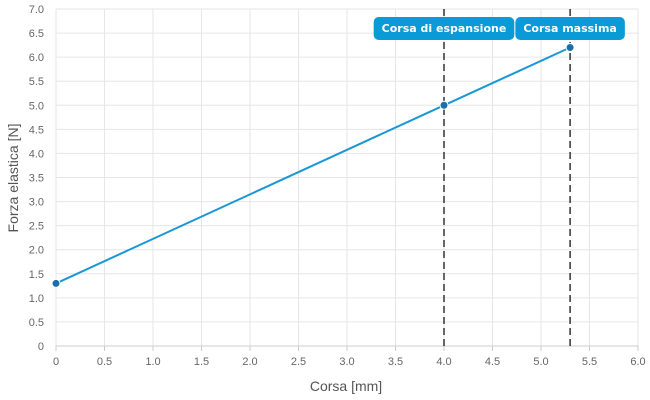 Image resolution: width=650 pixels, height=400 pixels. Describe the element at coordinates (201, 362) in the screenshot. I see `x-tick-label: 1.5` at that location.